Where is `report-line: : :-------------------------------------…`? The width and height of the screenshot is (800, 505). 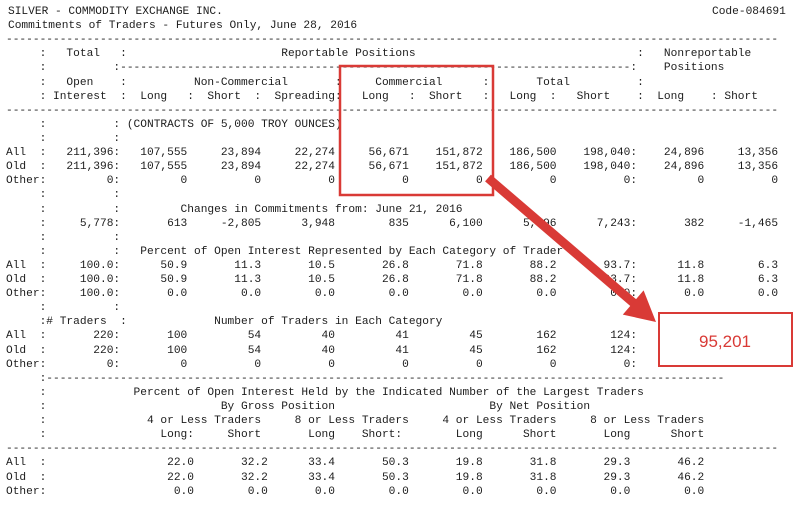
report-line: : :-------------------------------------… is located at coordinates (365, 68).